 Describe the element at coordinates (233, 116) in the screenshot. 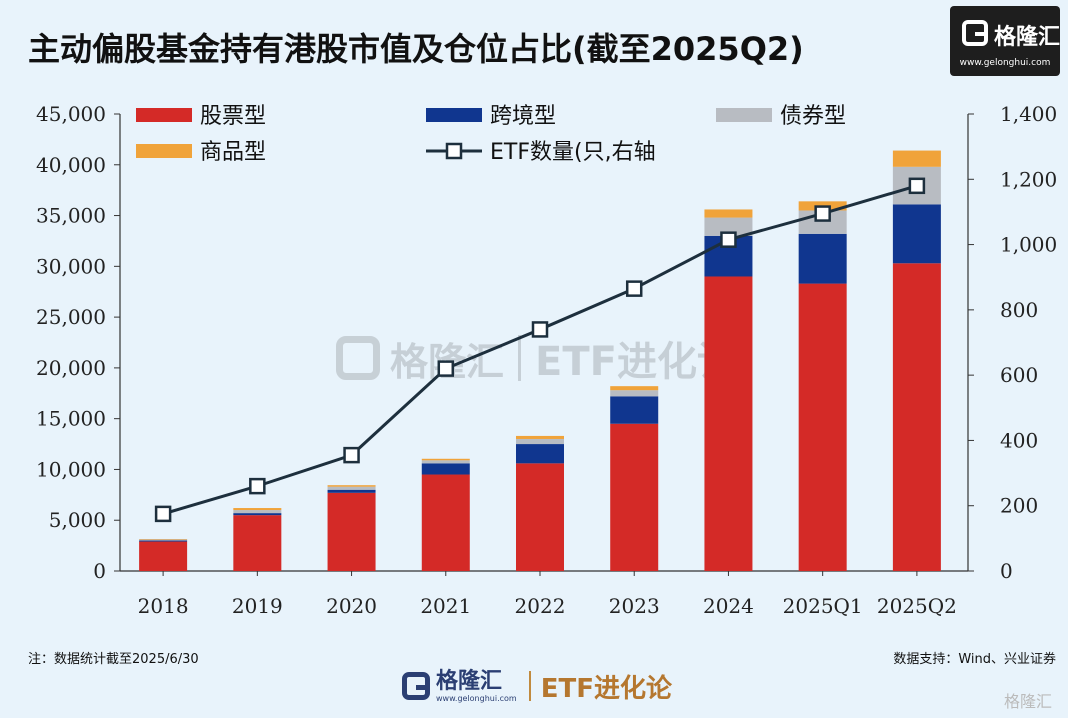

I see `legend-label: 股票型` at that location.